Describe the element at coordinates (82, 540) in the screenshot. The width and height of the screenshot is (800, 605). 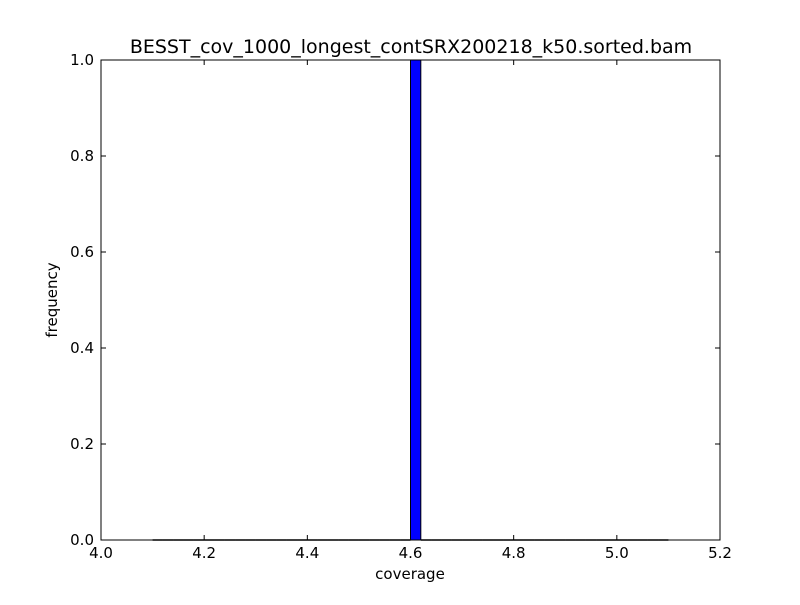
I see `y-tick-label: 0.0` at that location.